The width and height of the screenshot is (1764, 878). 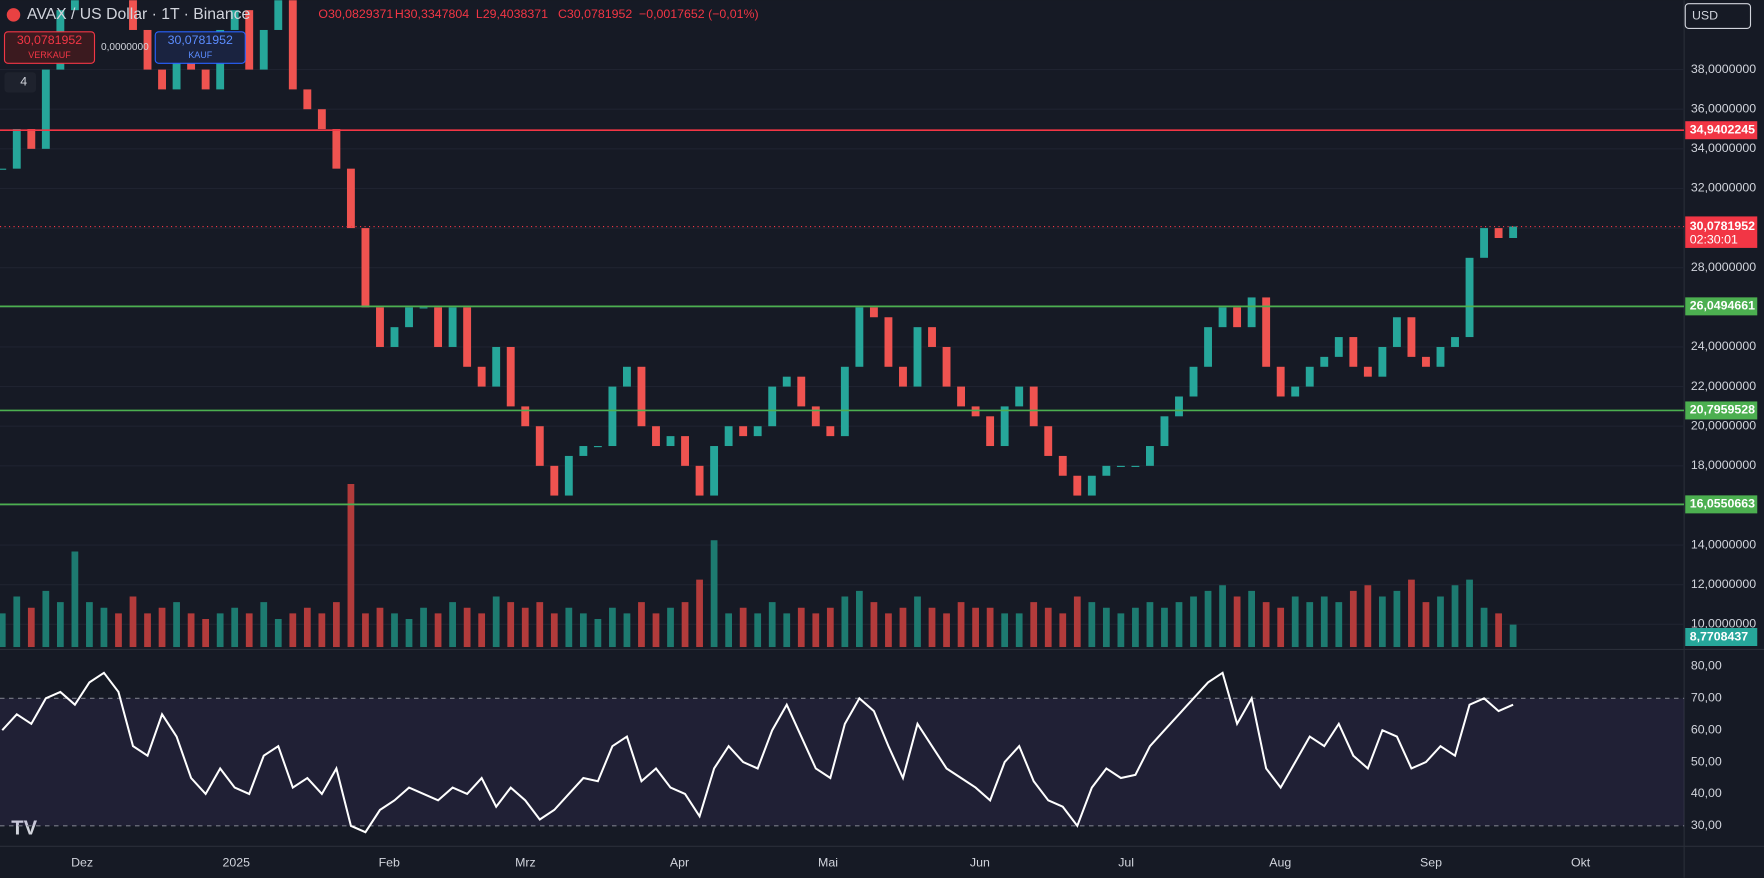 I want to click on sell-button, so click(x=49, y=47).